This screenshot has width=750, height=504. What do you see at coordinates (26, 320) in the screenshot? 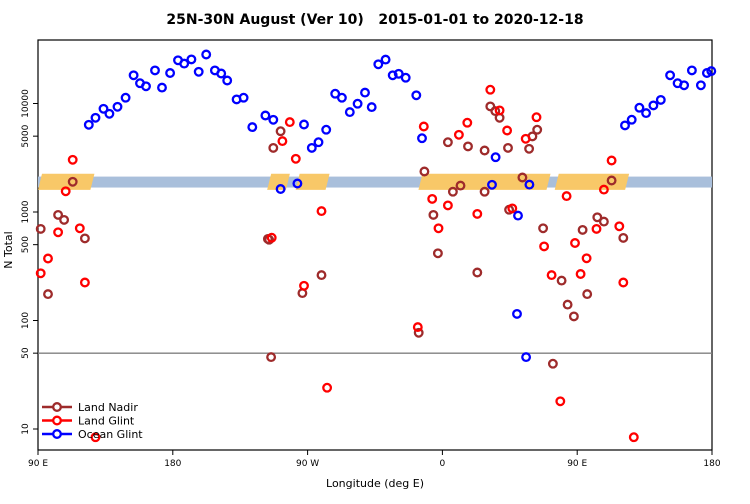
I see `y-tick-label: 100` at bounding box center [26, 320].